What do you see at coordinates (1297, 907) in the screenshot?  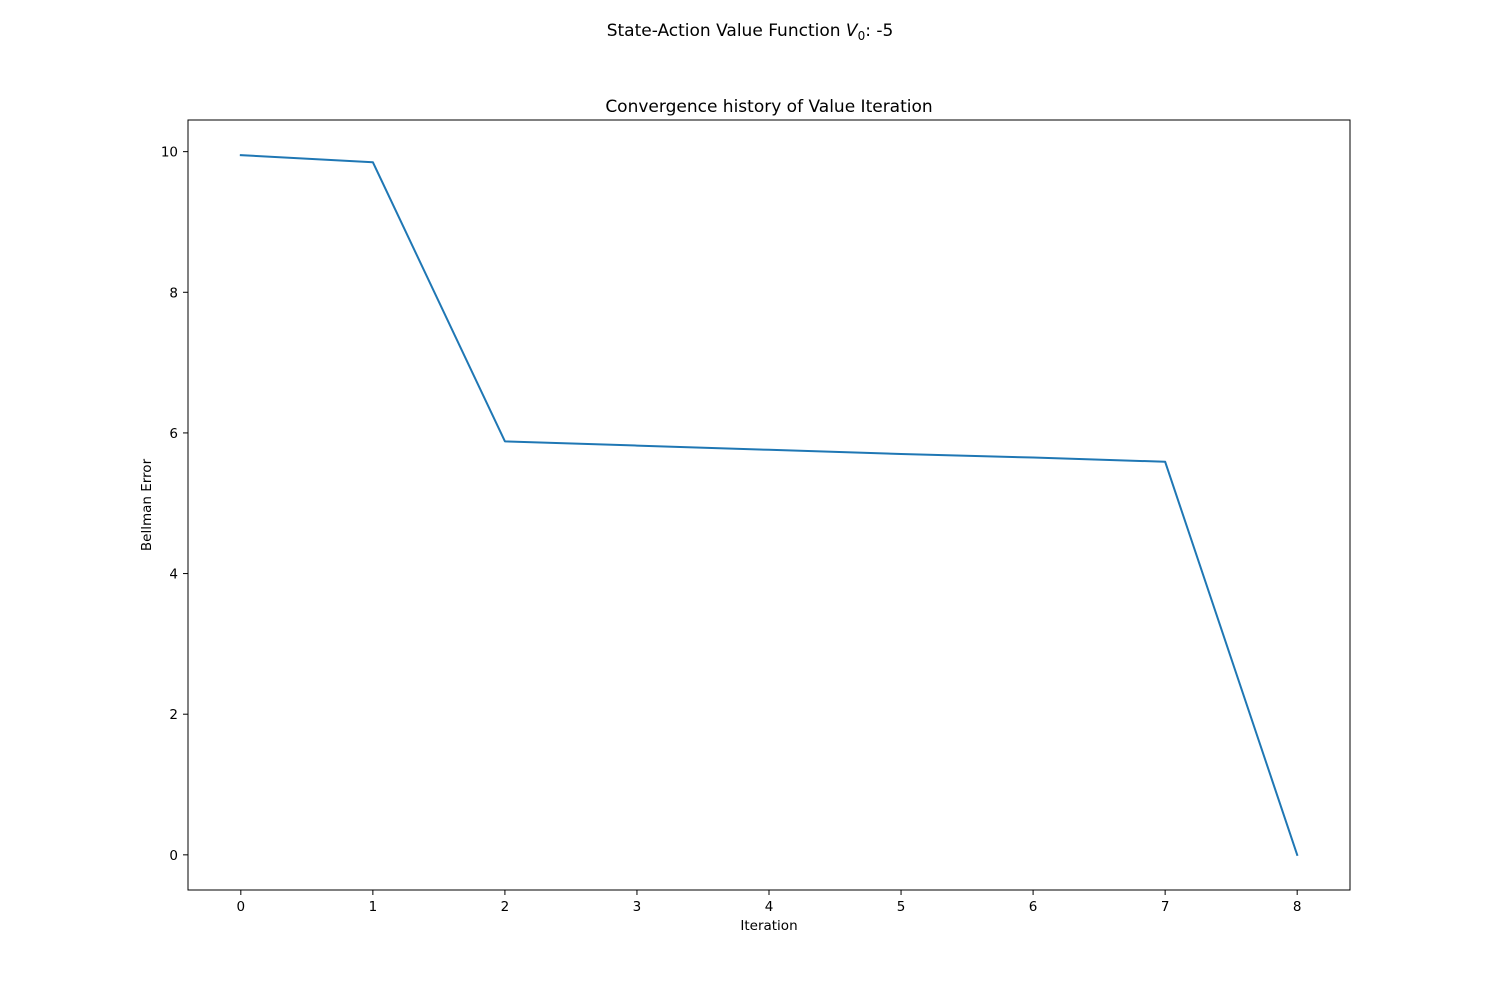 I see `x-tick-label: 8` at bounding box center [1297, 907].